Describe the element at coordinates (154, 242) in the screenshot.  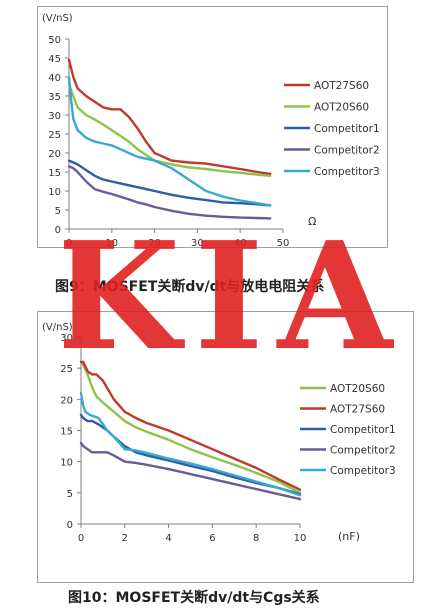
I see `x-tick-label: 20` at that location.